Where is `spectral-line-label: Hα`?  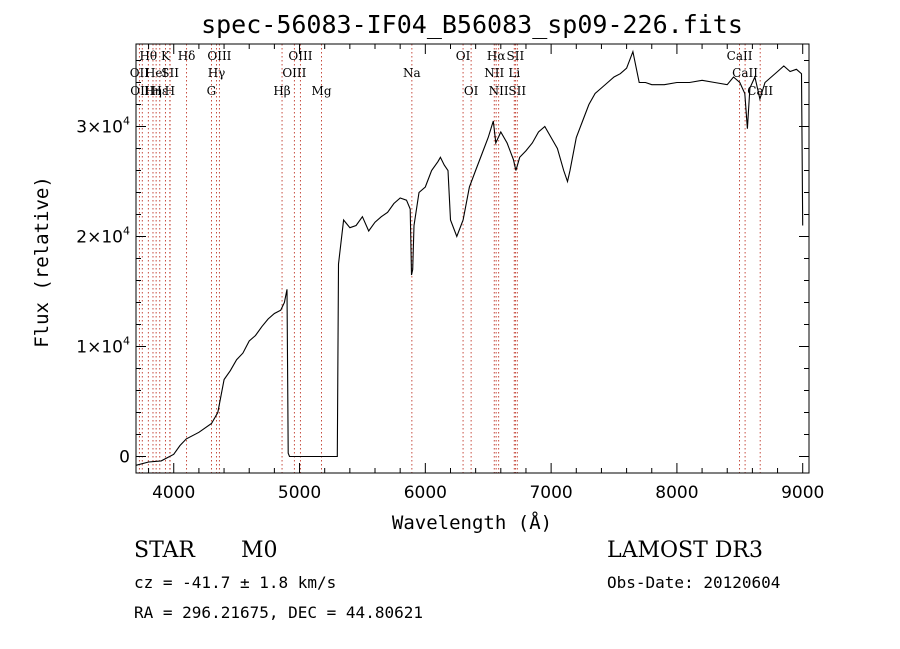 spectral-line-label: Hα is located at coordinates (496, 56).